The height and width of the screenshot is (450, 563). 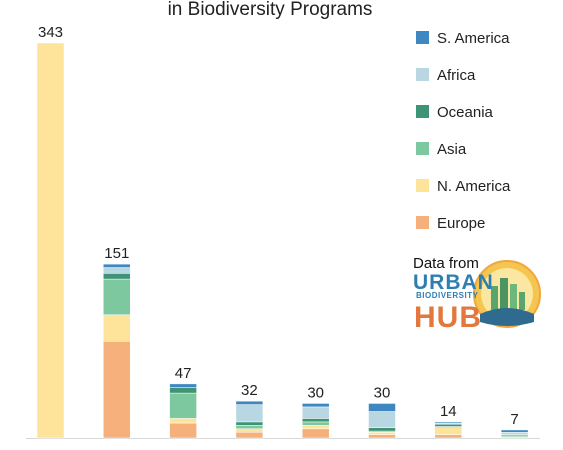 What do you see at coordinates (514, 419) in the screenshot?
I see `bar-total-label: 7` at bounding box center [514, 419].